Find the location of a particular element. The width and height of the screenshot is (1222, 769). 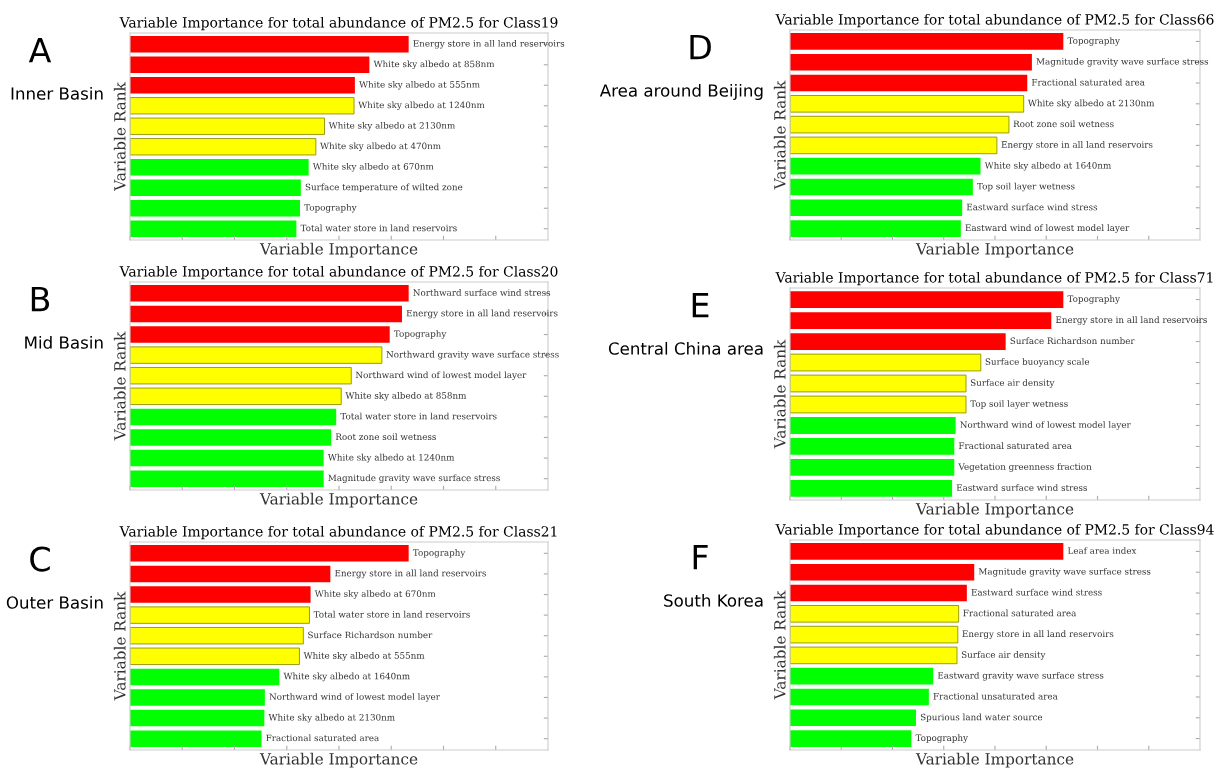

text: B is located at coordinates (40, 299).